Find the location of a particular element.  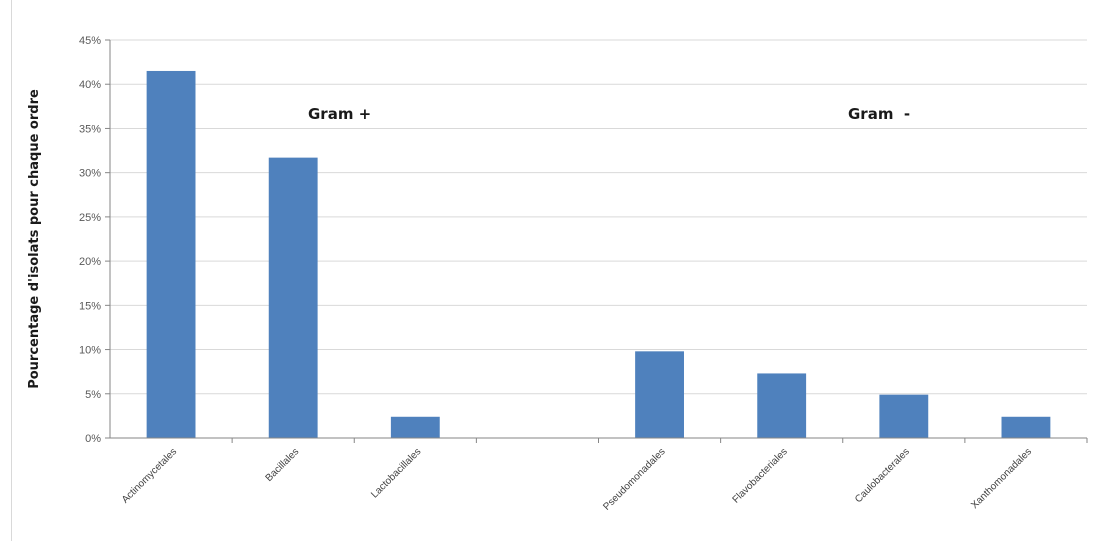

bar-caulobacterales is located at coordinates (904, 416).